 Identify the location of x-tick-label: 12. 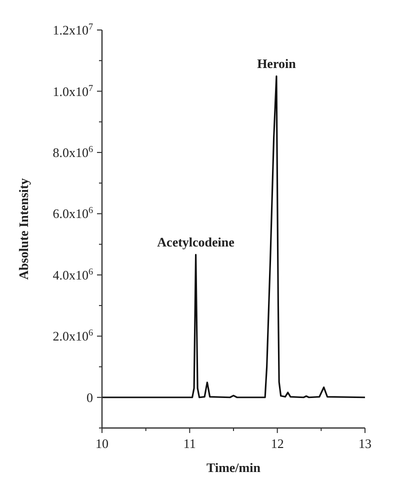
(277, 443).